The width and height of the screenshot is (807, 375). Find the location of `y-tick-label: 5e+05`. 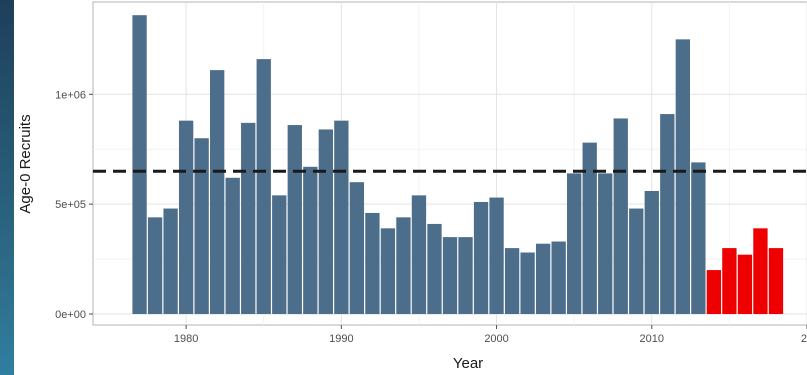

y-tick-label: 5e+05 is located at coordinates (70, 205).